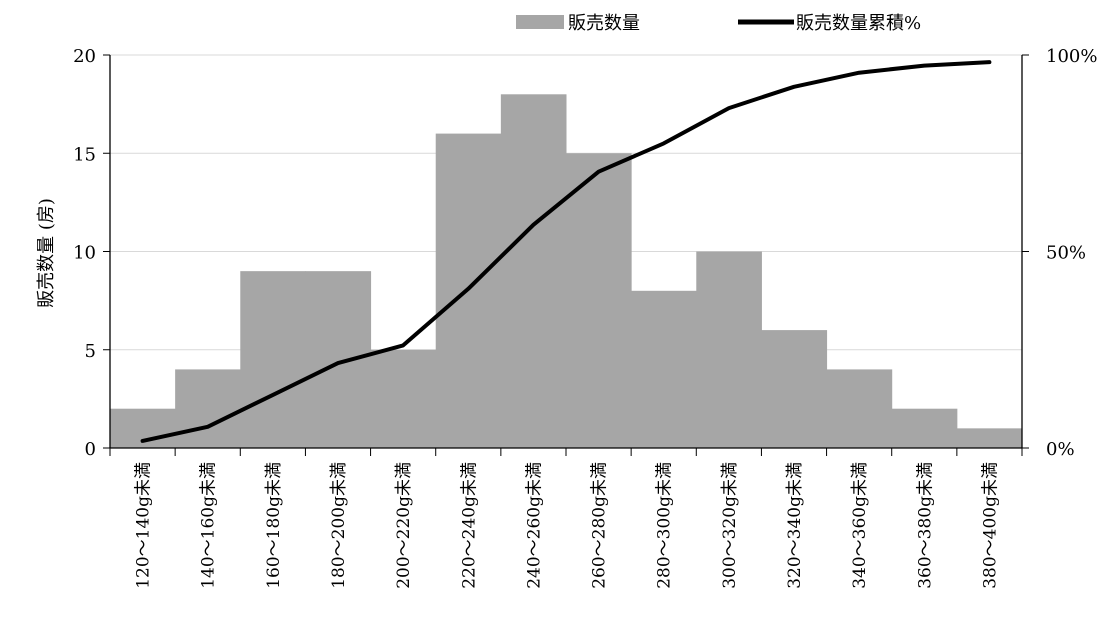 This screenshot has width=1105, height=624. What do you see at coordinates (1071, 56) in the screenshot?
I see `y2-tick-label: 100%` at bounding box center [1071, 56].